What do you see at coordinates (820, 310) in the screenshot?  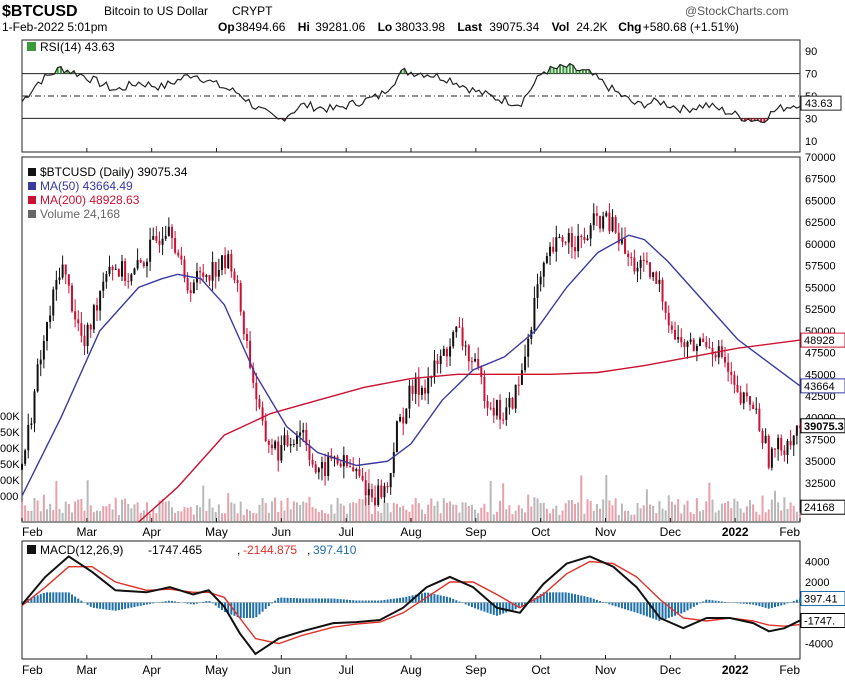 I see `price-tick-label: 52500` at bounding box center [820, 310].